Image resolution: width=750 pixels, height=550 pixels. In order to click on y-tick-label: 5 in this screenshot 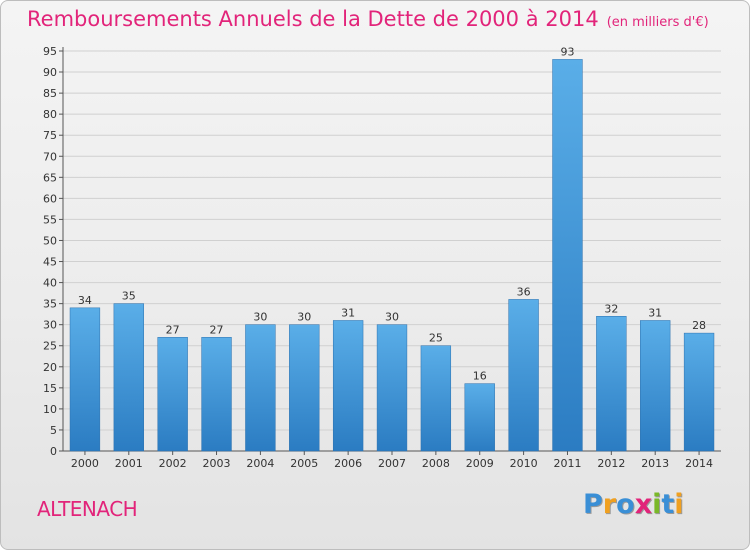, I will do `click(53, 430)`.